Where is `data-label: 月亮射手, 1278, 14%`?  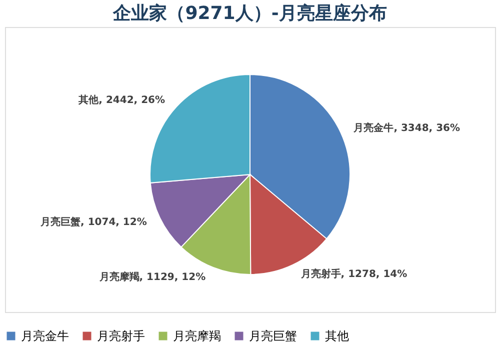 data-label: 月亮射手, 1278, 14% is located at coordinates (354, 274).